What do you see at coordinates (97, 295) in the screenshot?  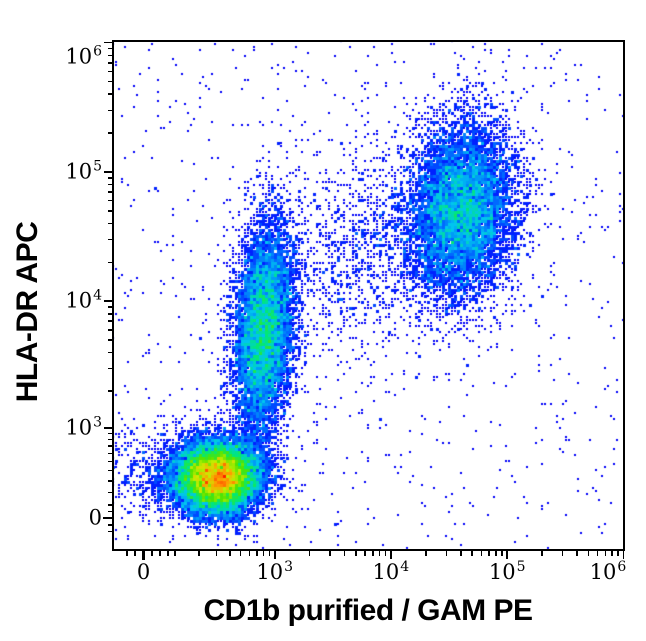 I see `tick-exponent: 4` at bounding box center [97, 295].